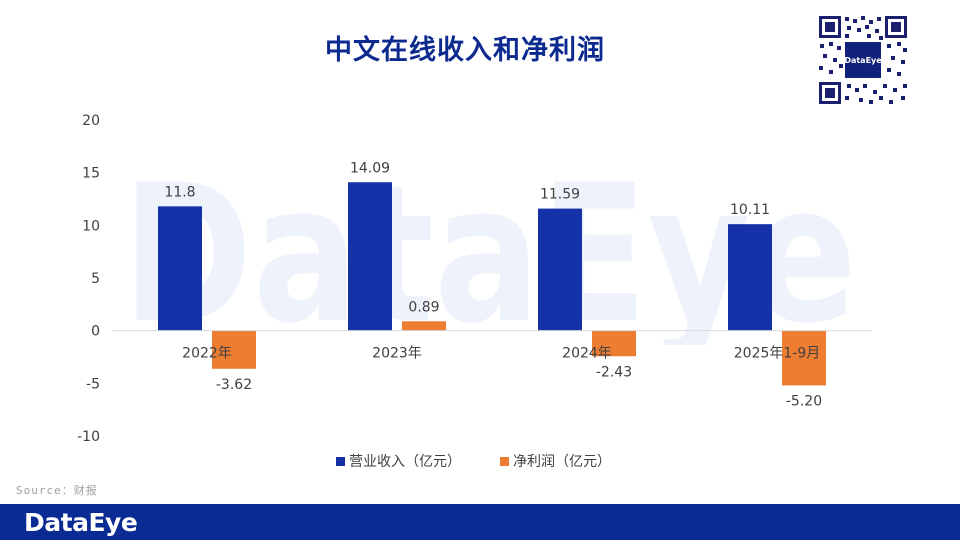  I want to click on footer-logo: DataEye, so click(81, 522).